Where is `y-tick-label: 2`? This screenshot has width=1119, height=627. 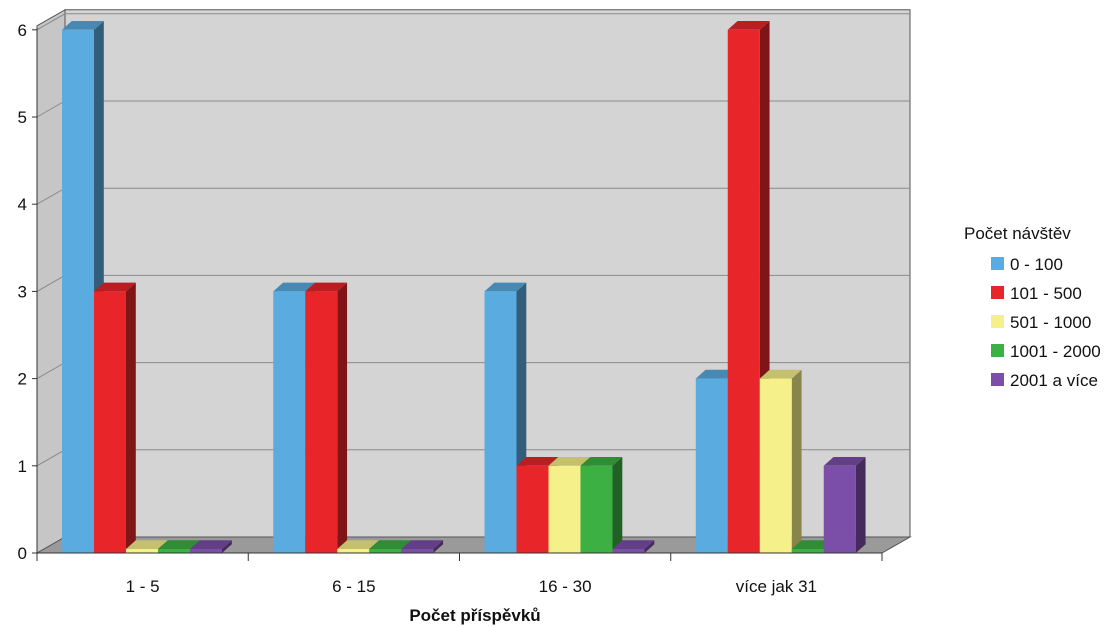
y-tick-label: 2 is located at coordinates (22, 379).